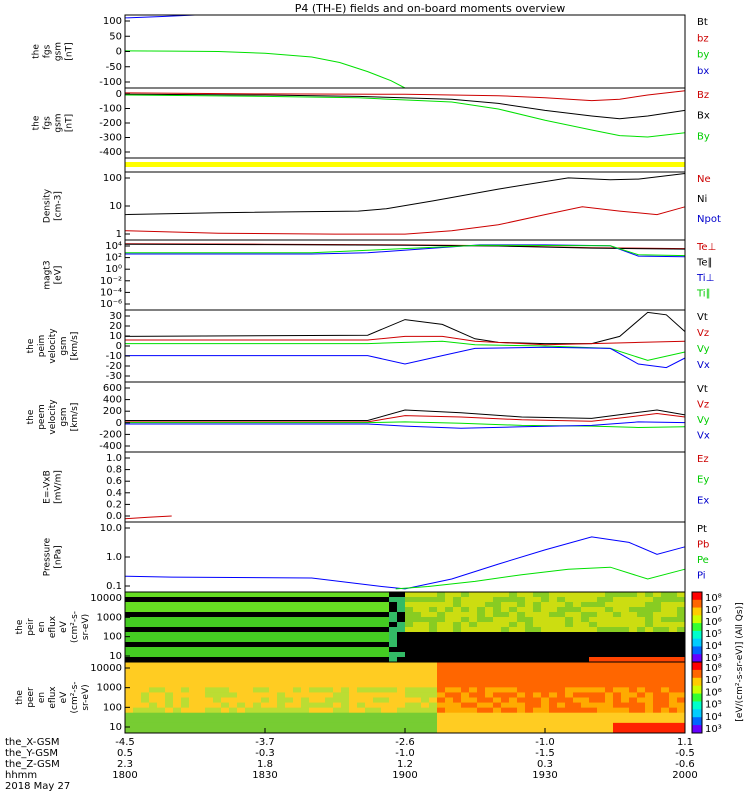  What do you see at coordinates (119, 234) in the screenshot?
I see `y-tick-label: 1` at bounding box center [119, 234].